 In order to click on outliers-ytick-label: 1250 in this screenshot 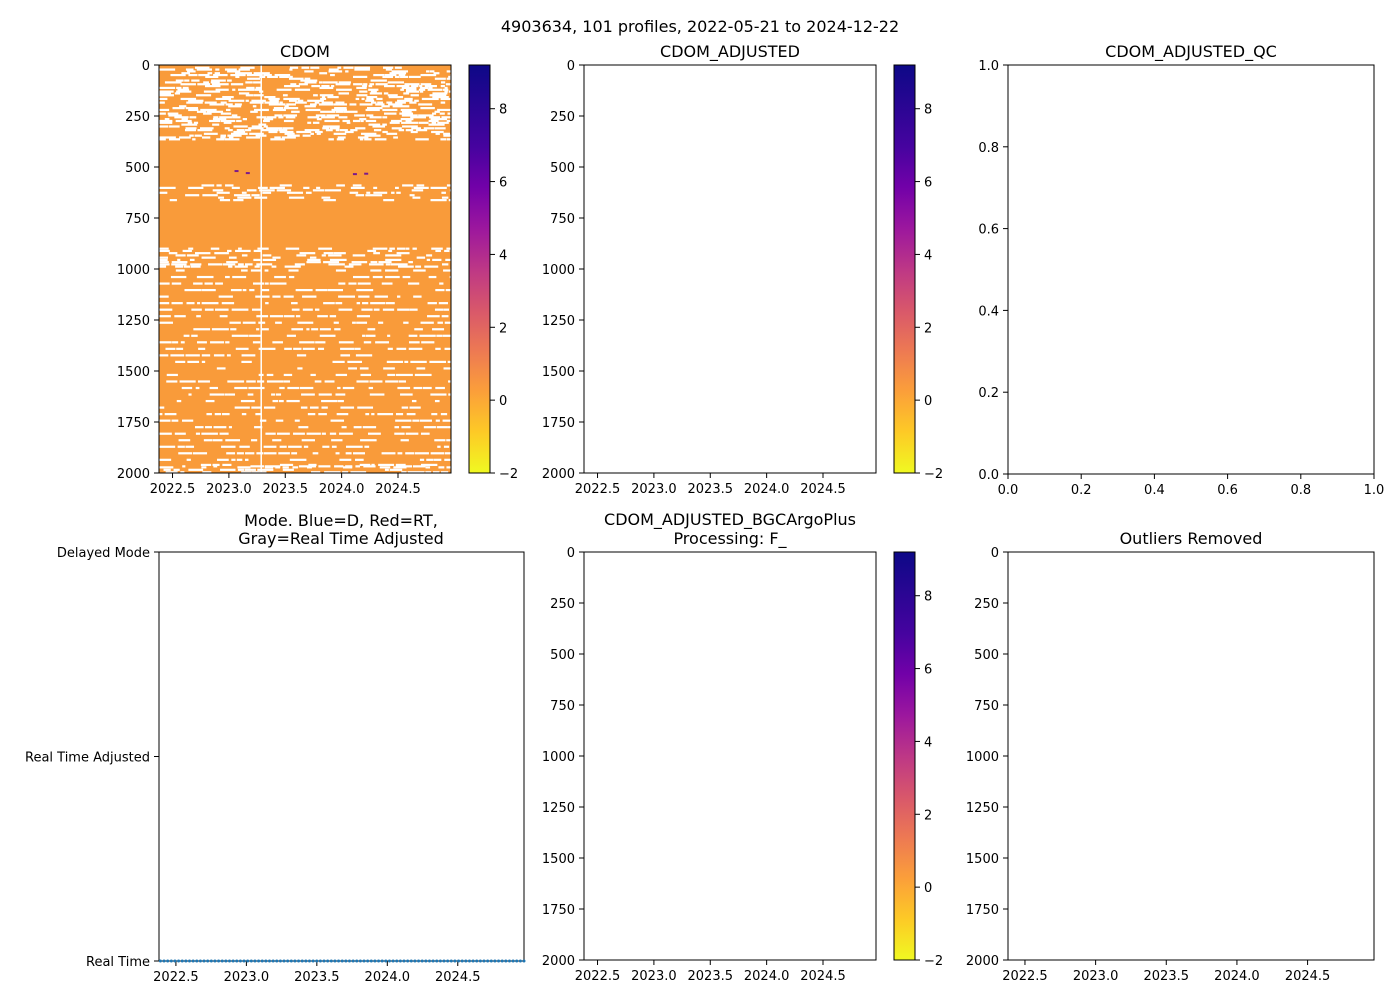, I will do `click(982, 808)`.